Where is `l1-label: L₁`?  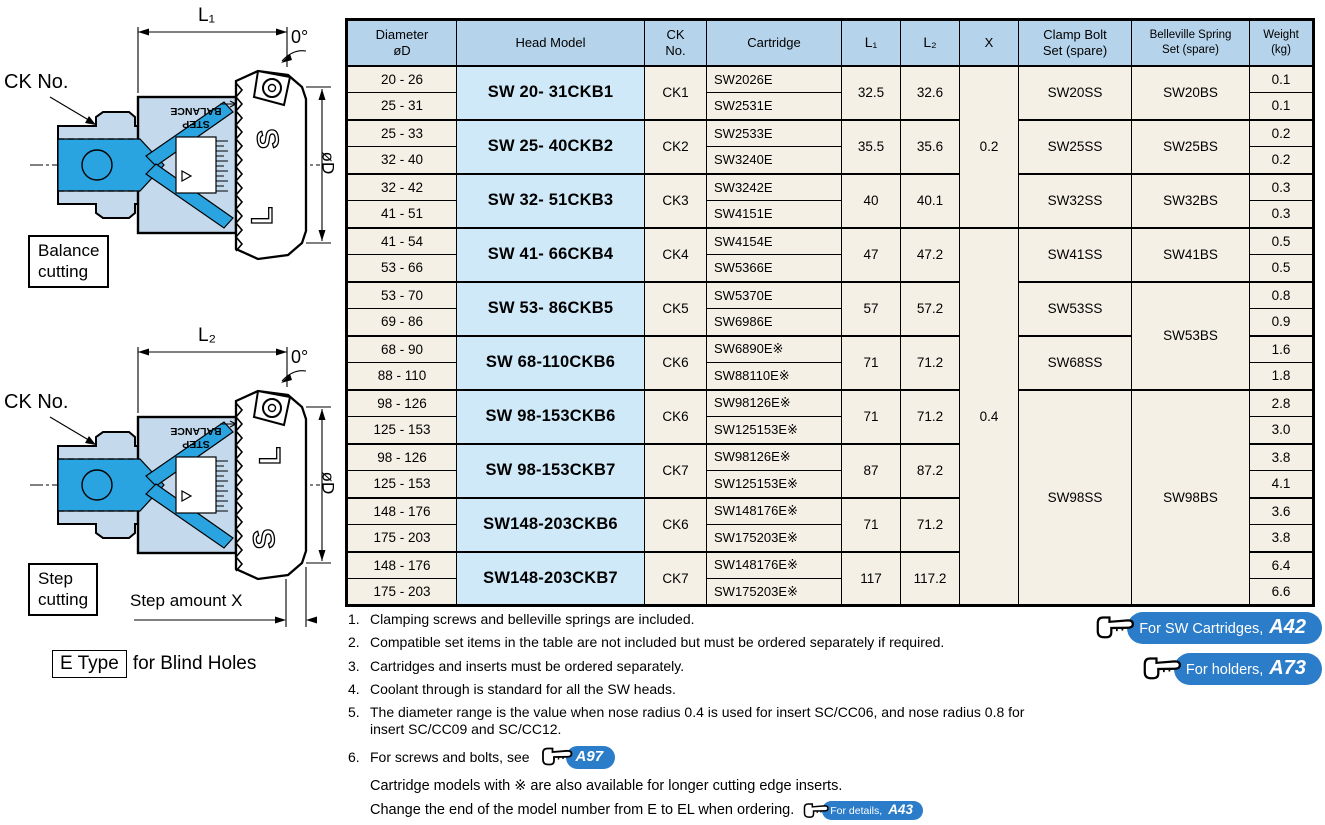
l1-label: L₁ is located at coordinates (206, 15).